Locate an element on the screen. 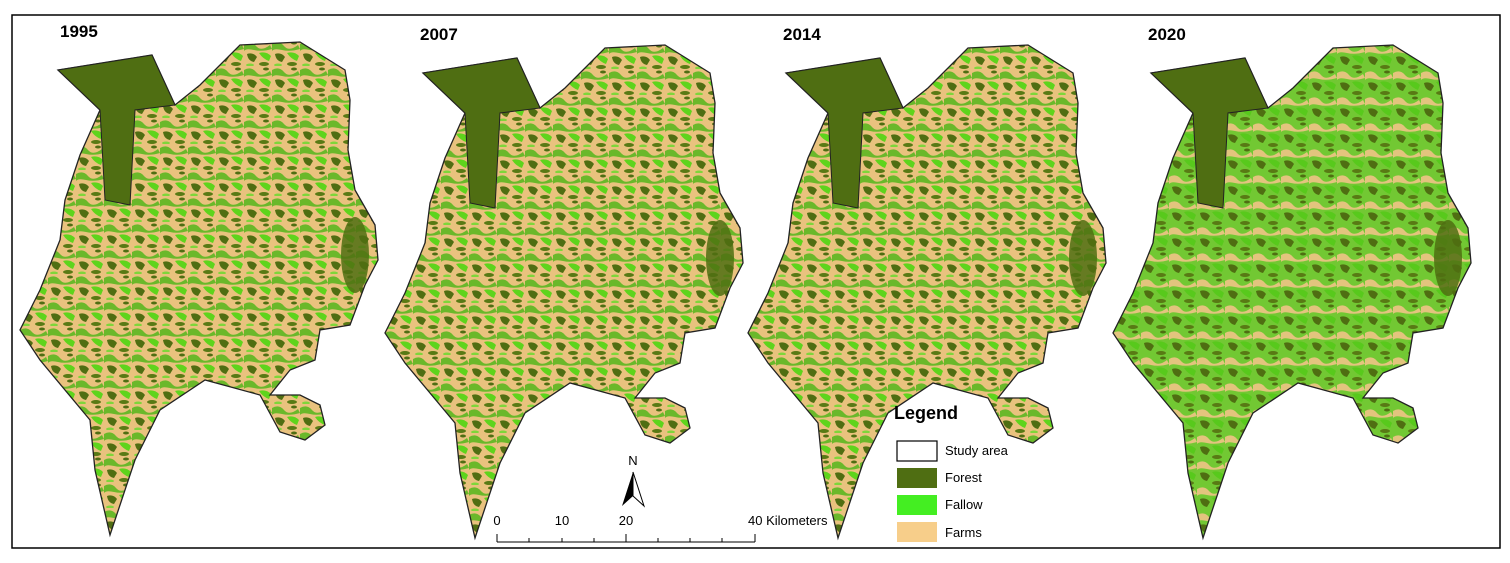  year-label: 2014 is located at coordinates (802, 34).